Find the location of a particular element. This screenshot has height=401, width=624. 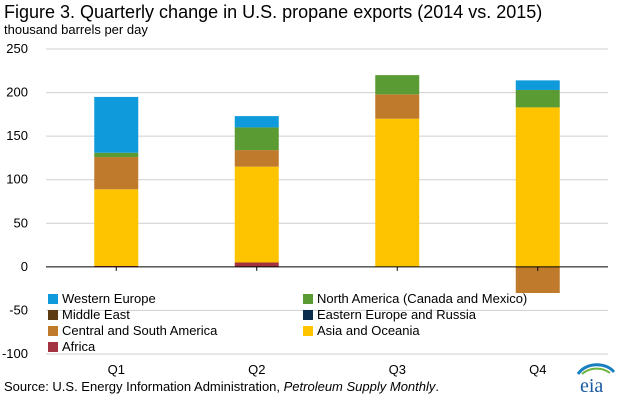

legend-label: Western Europe is located at coordinates (109, 298).